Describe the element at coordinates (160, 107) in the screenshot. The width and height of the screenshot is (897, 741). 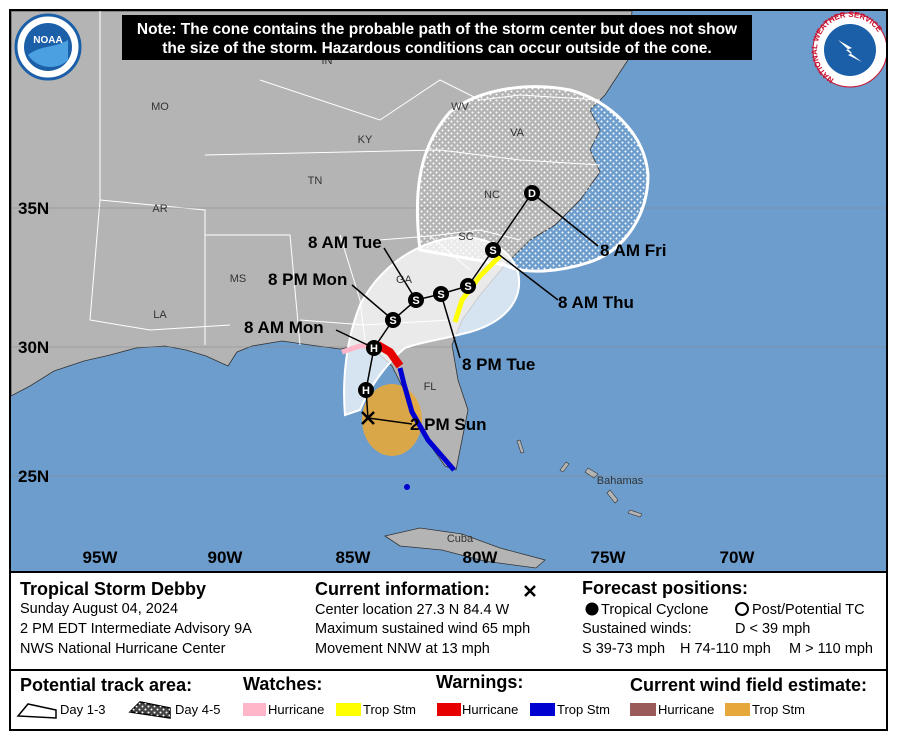
I see `region-label: MO` at that location.